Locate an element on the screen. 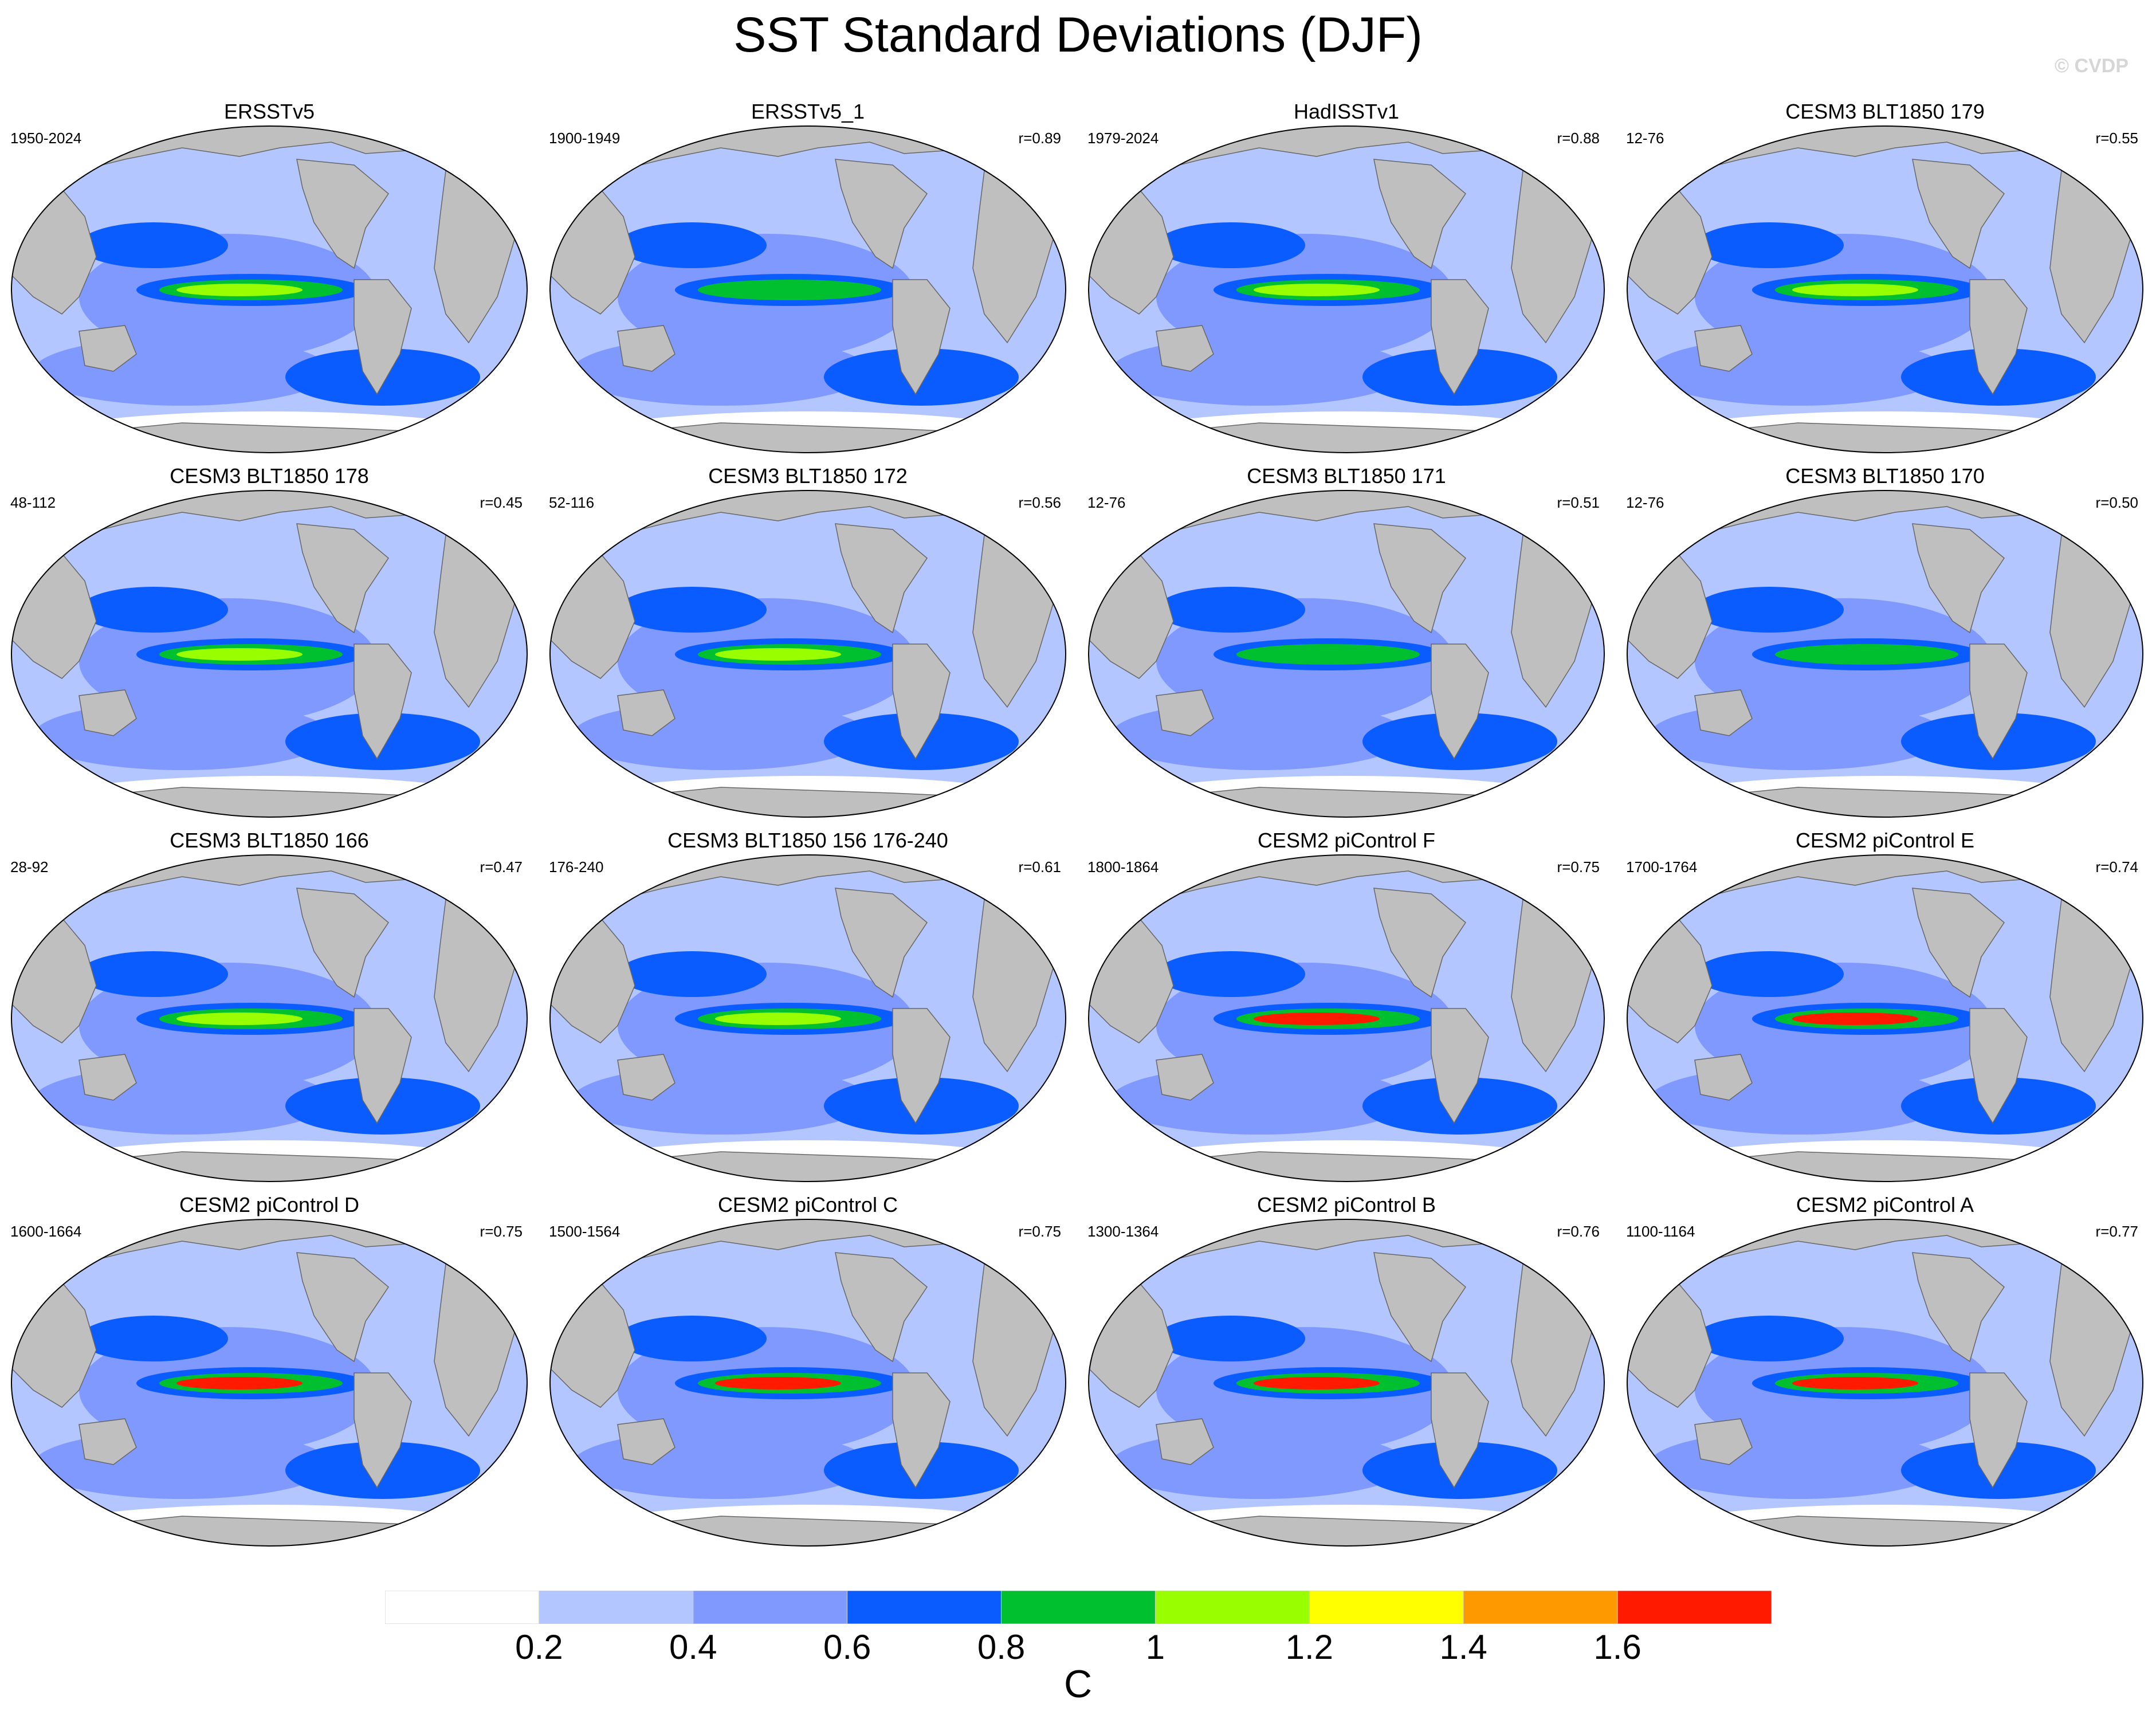 This screenshot has width=2156, height=1715. panel-period: 12-76 is located at coordinates (1106, 502).